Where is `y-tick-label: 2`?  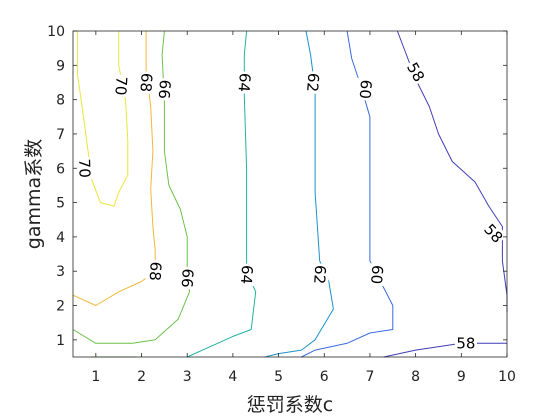 y-tick-label: 2 is located at coordinates (60, 307).